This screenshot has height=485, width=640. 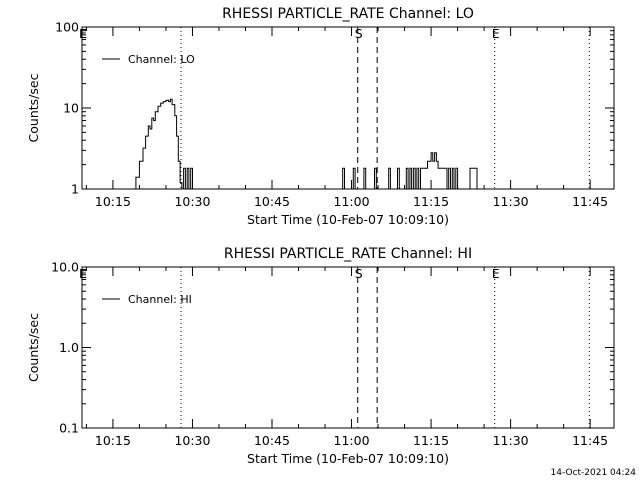 I want to click on y-tick-label: 10, so click(x=71, y=108).